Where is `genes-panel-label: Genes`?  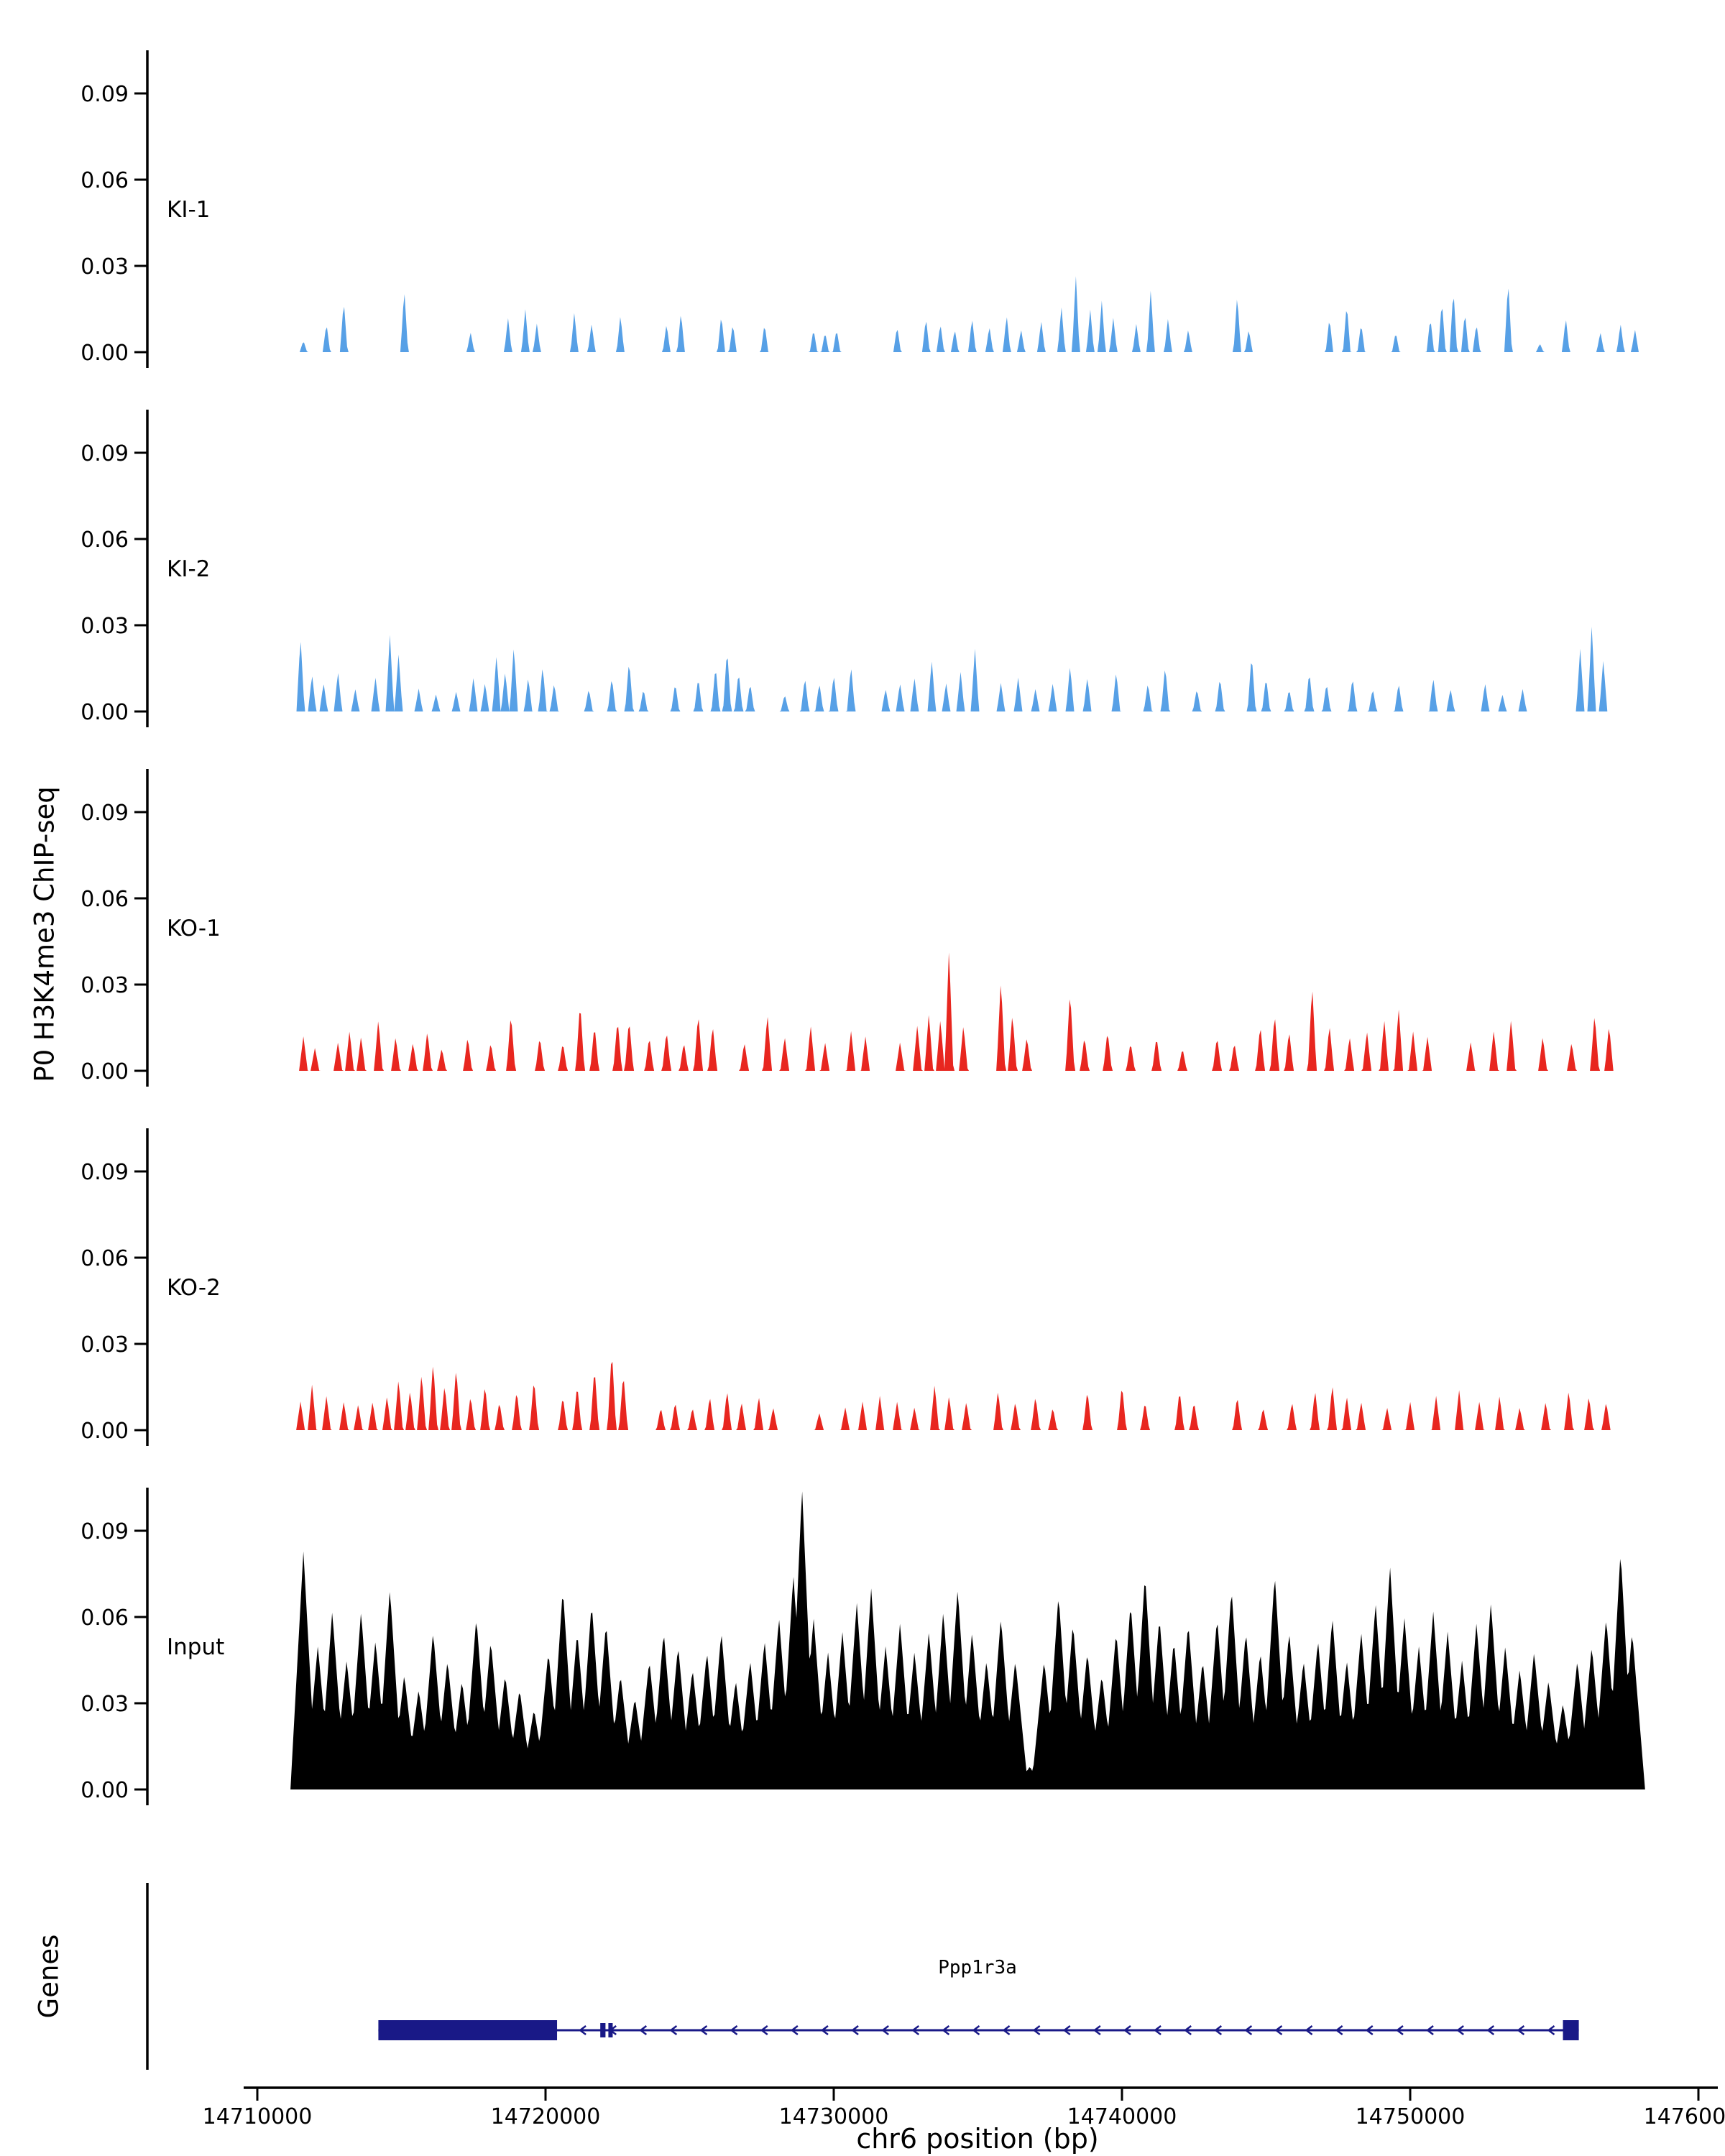
genes-panel-label: Genes is located at coordinates (49, 1977).